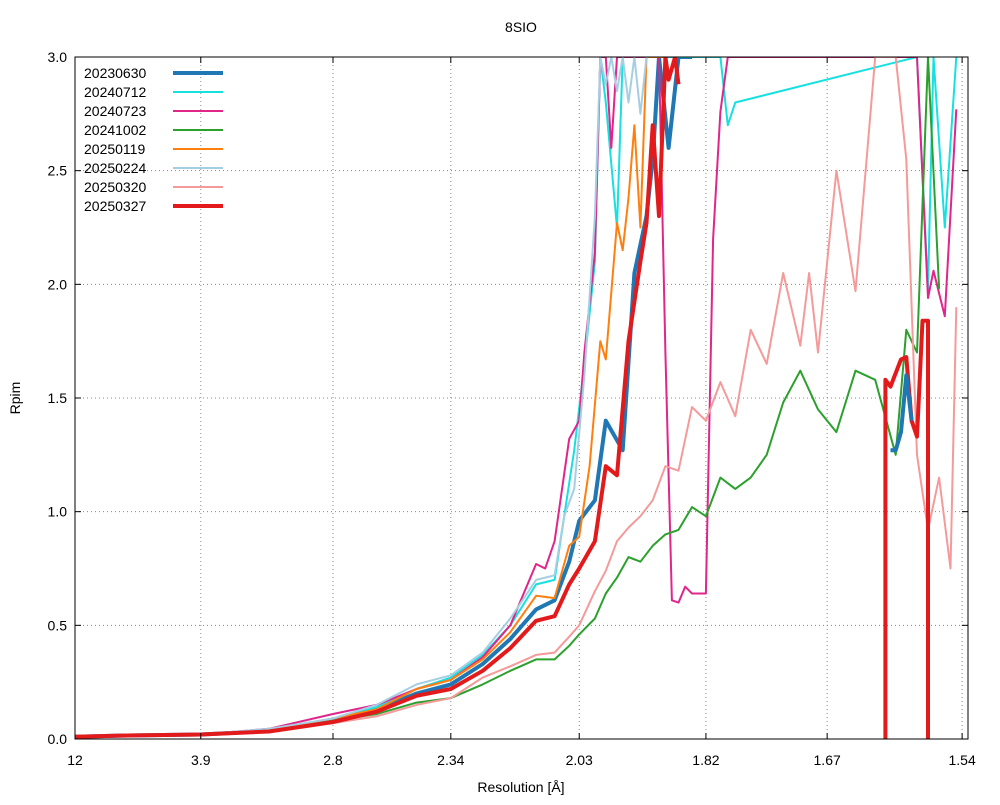  Describe the element at coordinates (58, 739) in the screenshot. I see `y-tick-label: 0.0` at that location.